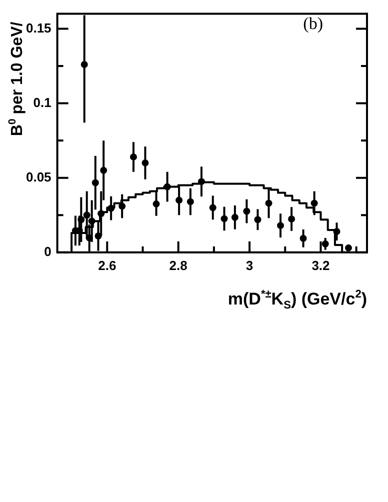 The width and height of the screenshot is (388, 502). What do you see at coordinates (107, 265) in the screenshot?
I see `x-tick-label: 2.6` at bounding box center [107, 265].